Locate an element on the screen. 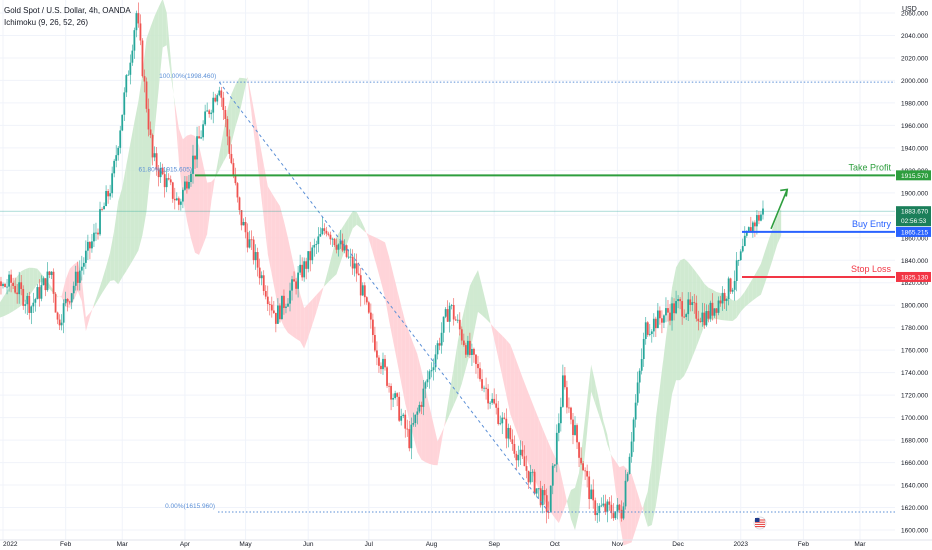 This screenshot has height=550, width=932. symbol-title: Gold Spot / U.S. Dollar, 4h, OANDA is located at coordinates (67, 10).